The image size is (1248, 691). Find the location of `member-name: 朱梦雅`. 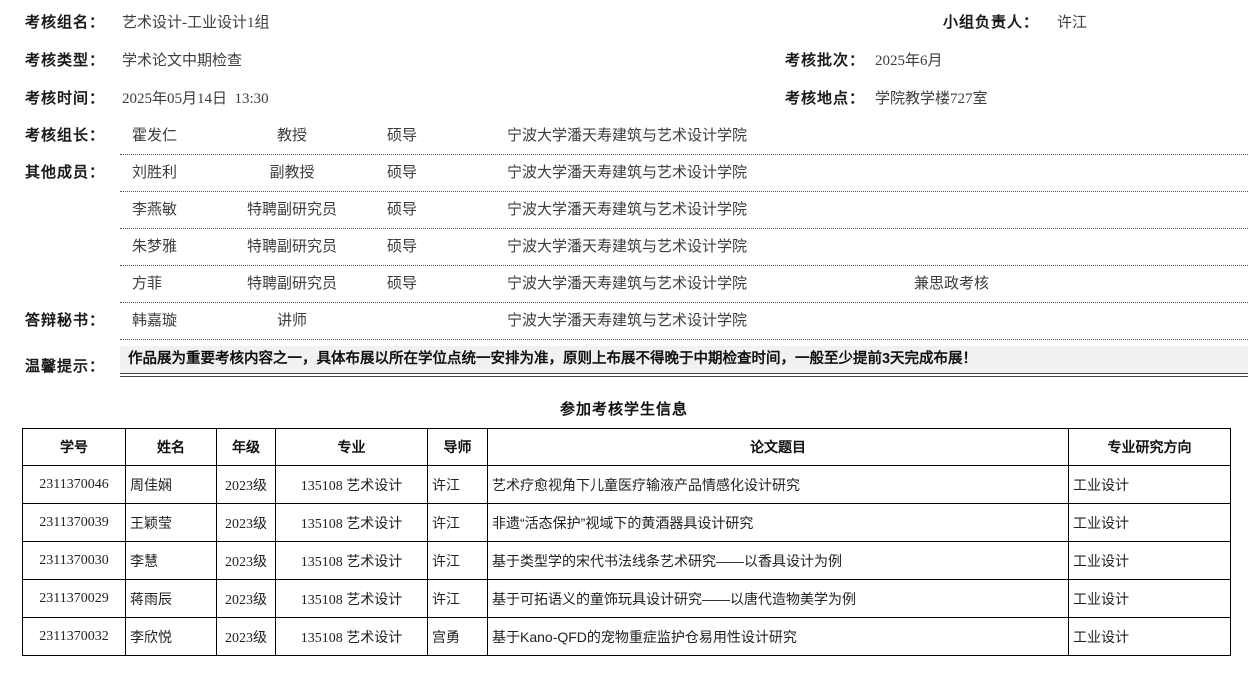

member-name: 朱梦雅 is located at coordinates (155, 247).